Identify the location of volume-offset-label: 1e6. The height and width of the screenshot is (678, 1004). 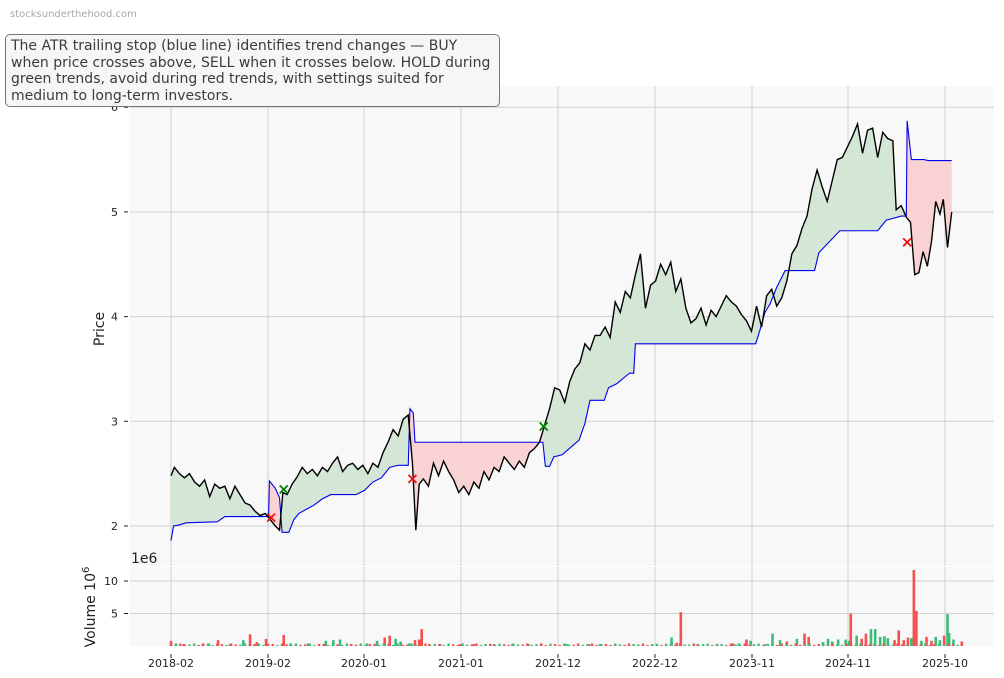
(144, 559).